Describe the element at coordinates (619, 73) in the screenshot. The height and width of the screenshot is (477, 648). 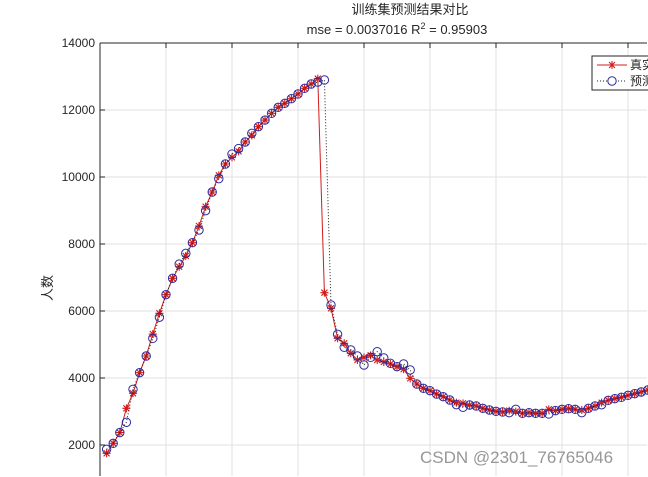
I see `legend: 真实值预测值` at that location.